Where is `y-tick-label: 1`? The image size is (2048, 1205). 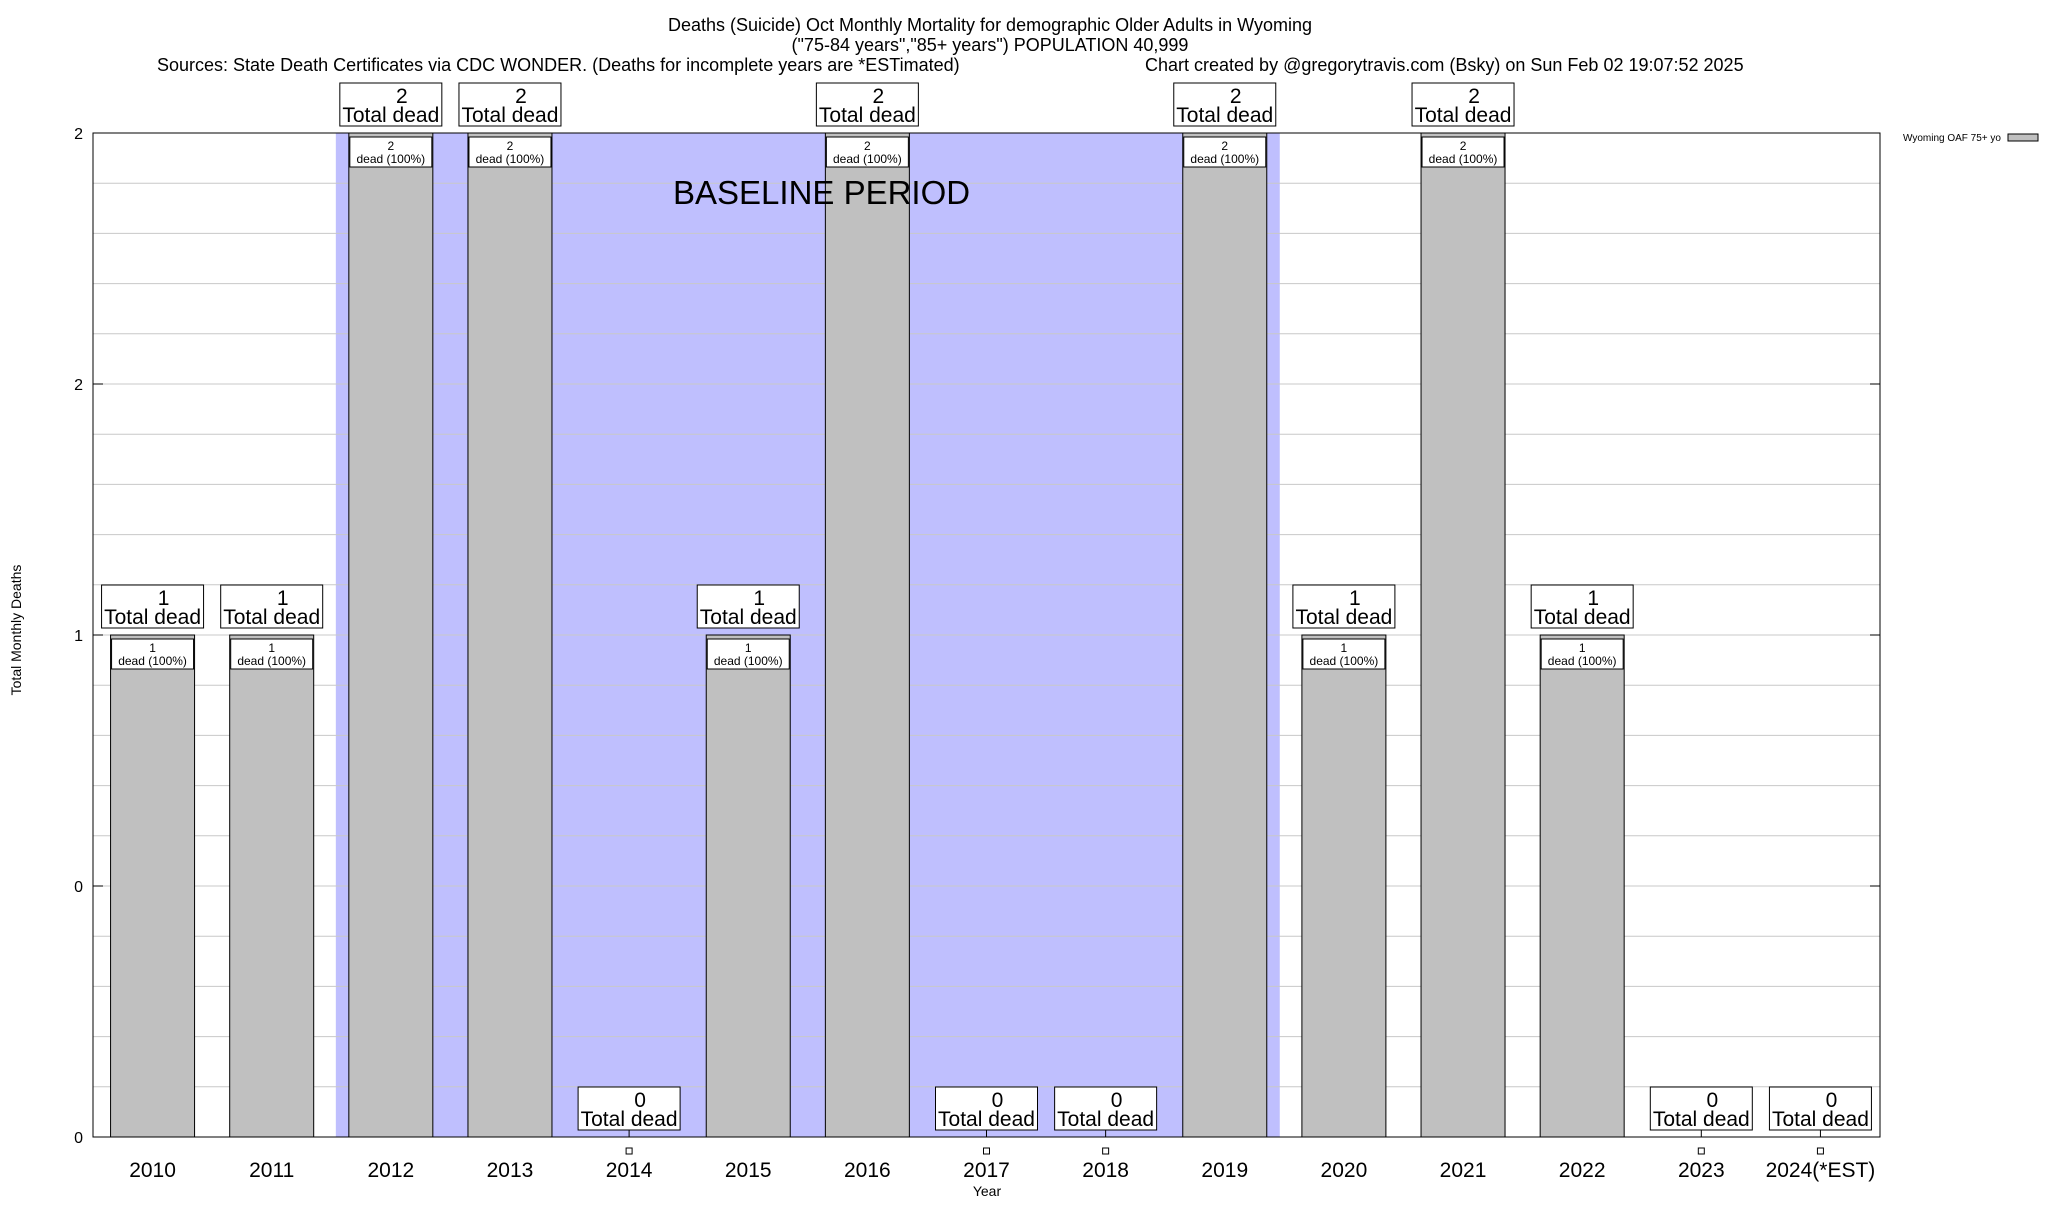
y-tick-label: 1 is located at coordinates (78, 636).